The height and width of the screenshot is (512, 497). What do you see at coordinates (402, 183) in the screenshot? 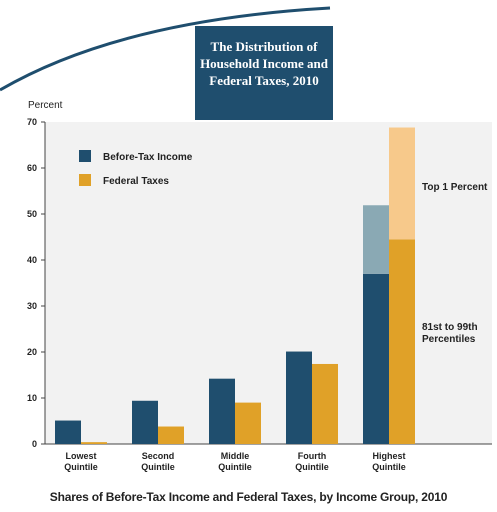
I see `bar-taxes-top1` at bounding box center [402, 183].